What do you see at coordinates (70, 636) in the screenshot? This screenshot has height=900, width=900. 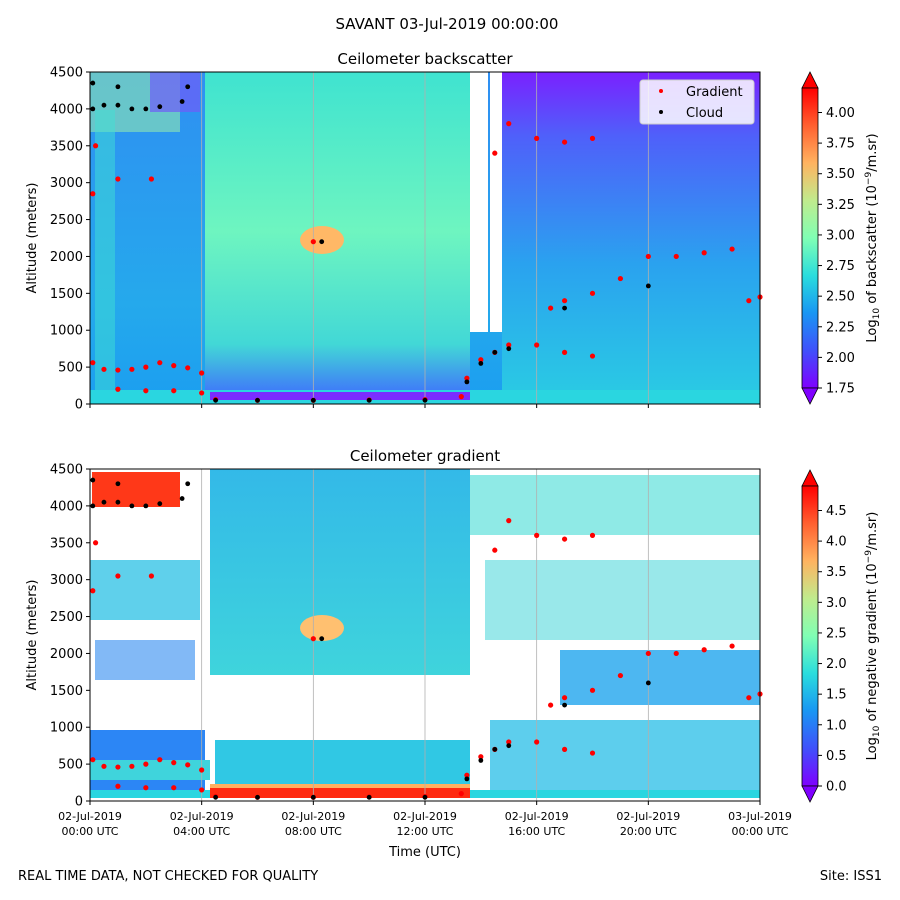 I see `gradient-y-ticks: 0 500 1000 1500 2000 2500 3000 3500 4000 4500` at bounding box center [70, 636].